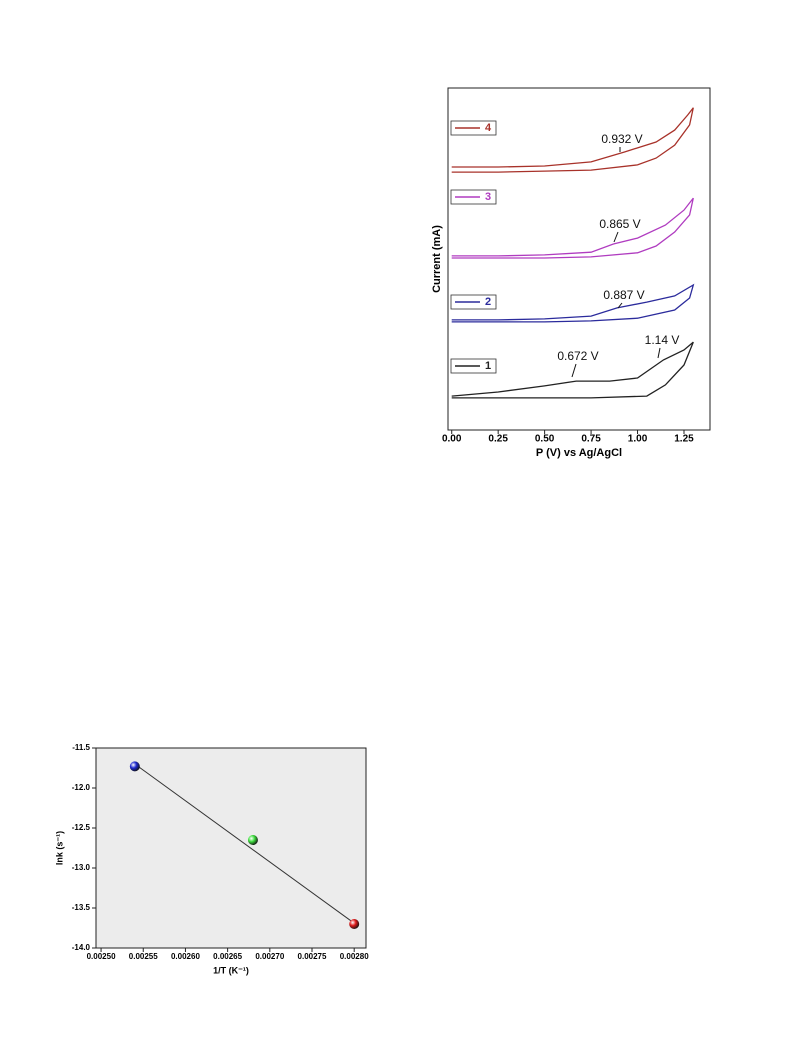  Describe the element at coordinates (662, 340) in the screenshot. I see `annotation: 1.14 V` at that location.